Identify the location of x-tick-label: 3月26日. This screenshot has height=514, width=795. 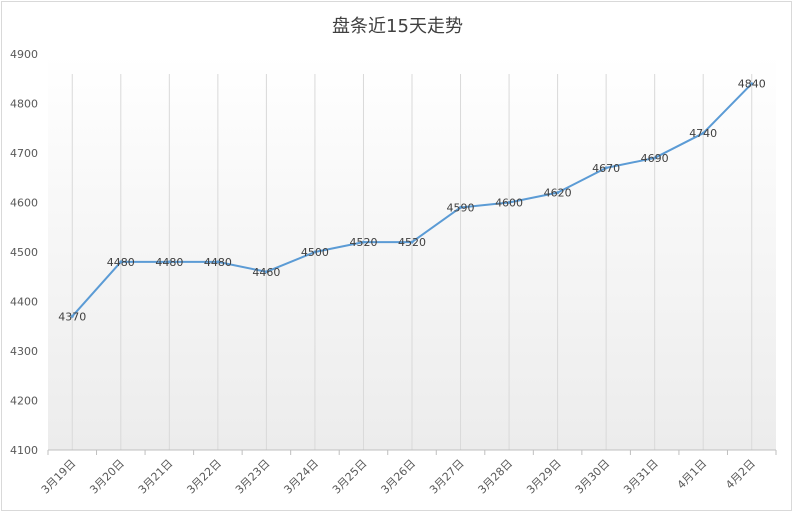
(399, 477).